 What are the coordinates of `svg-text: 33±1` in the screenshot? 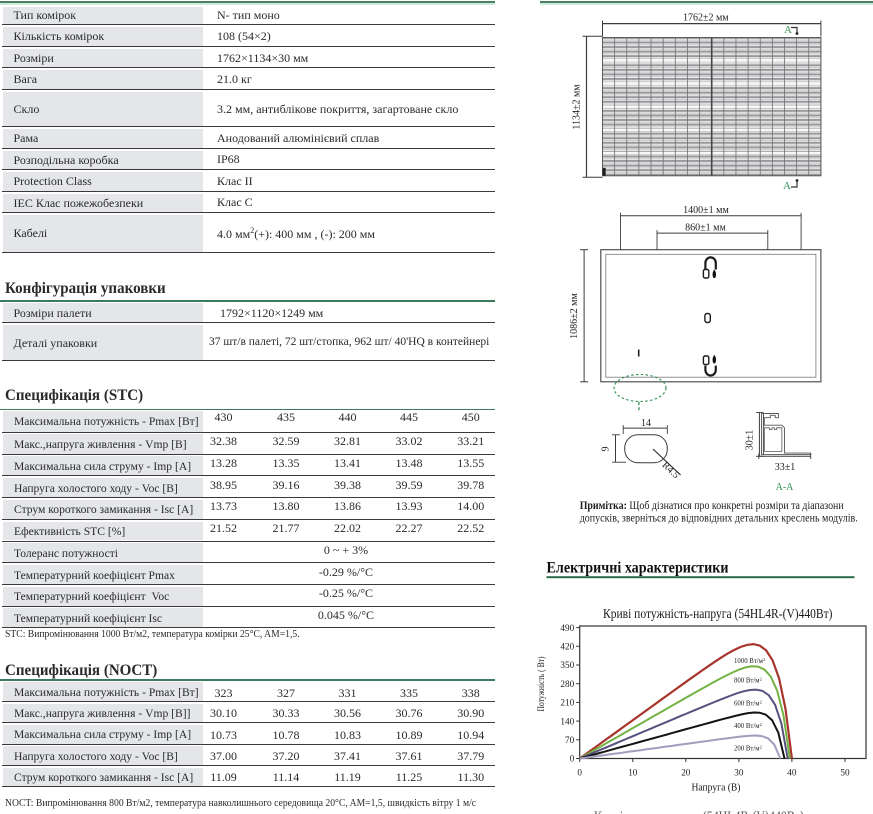 It's located at (785, 467).